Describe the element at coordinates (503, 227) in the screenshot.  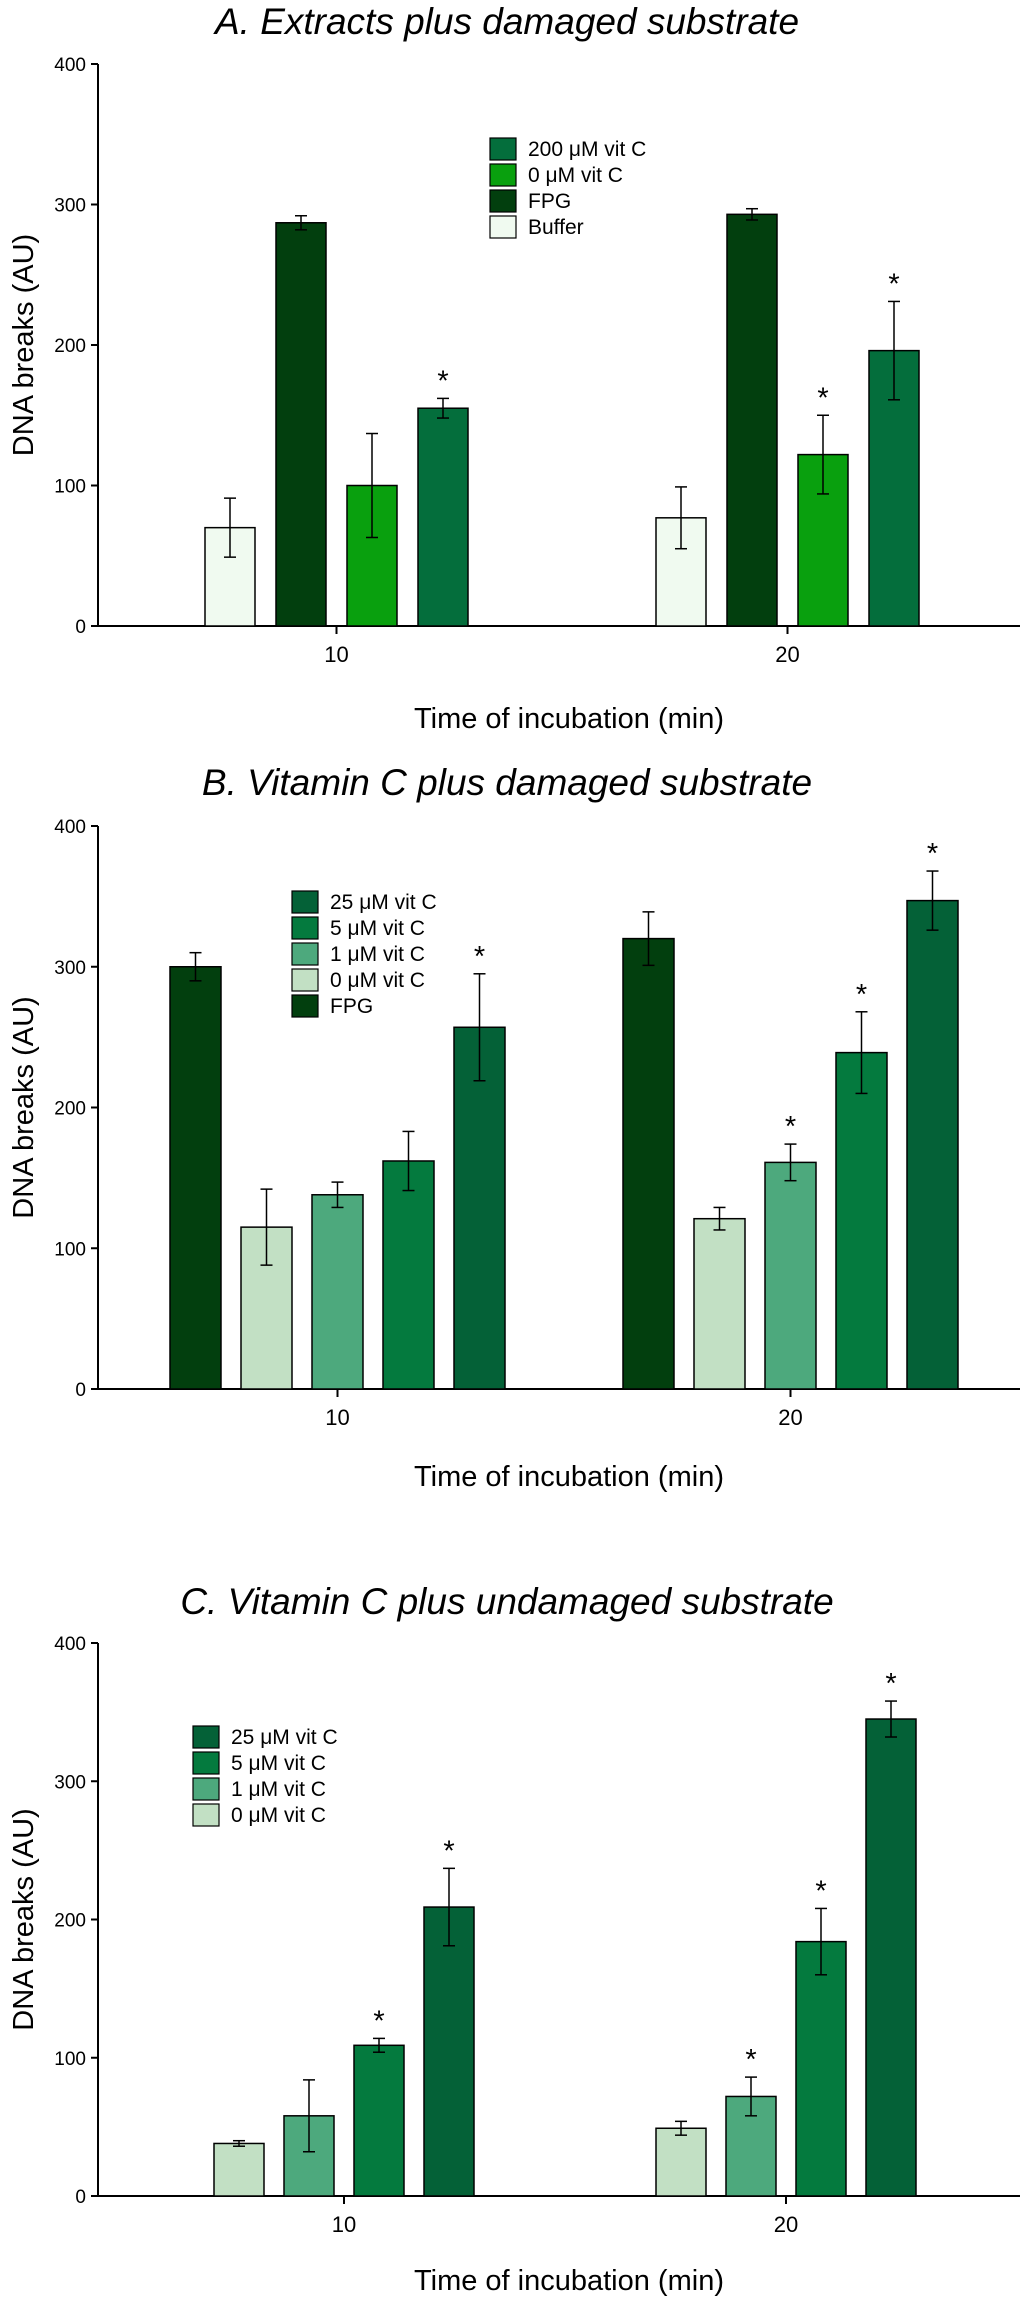
I see `legend-swatch-buffer` at that location.